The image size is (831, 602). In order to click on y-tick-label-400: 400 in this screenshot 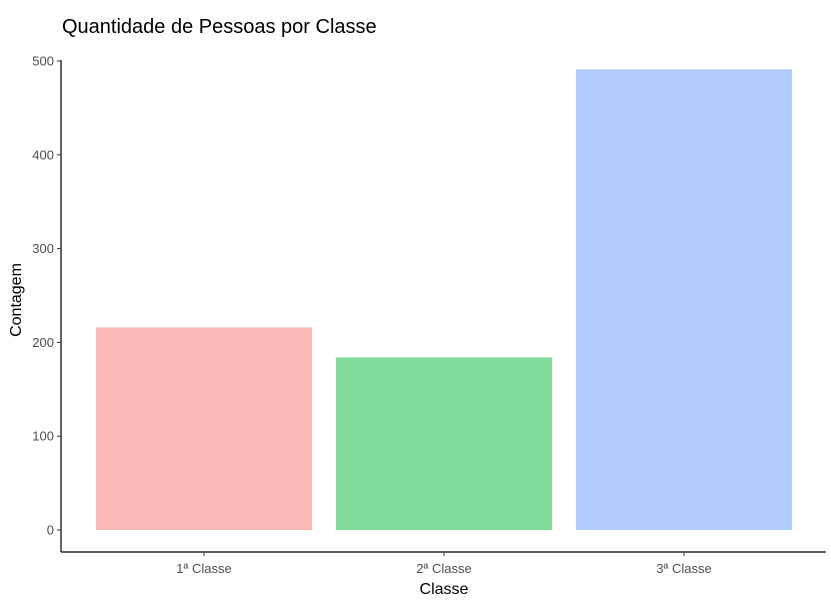, I will do `click(43, 154)`.